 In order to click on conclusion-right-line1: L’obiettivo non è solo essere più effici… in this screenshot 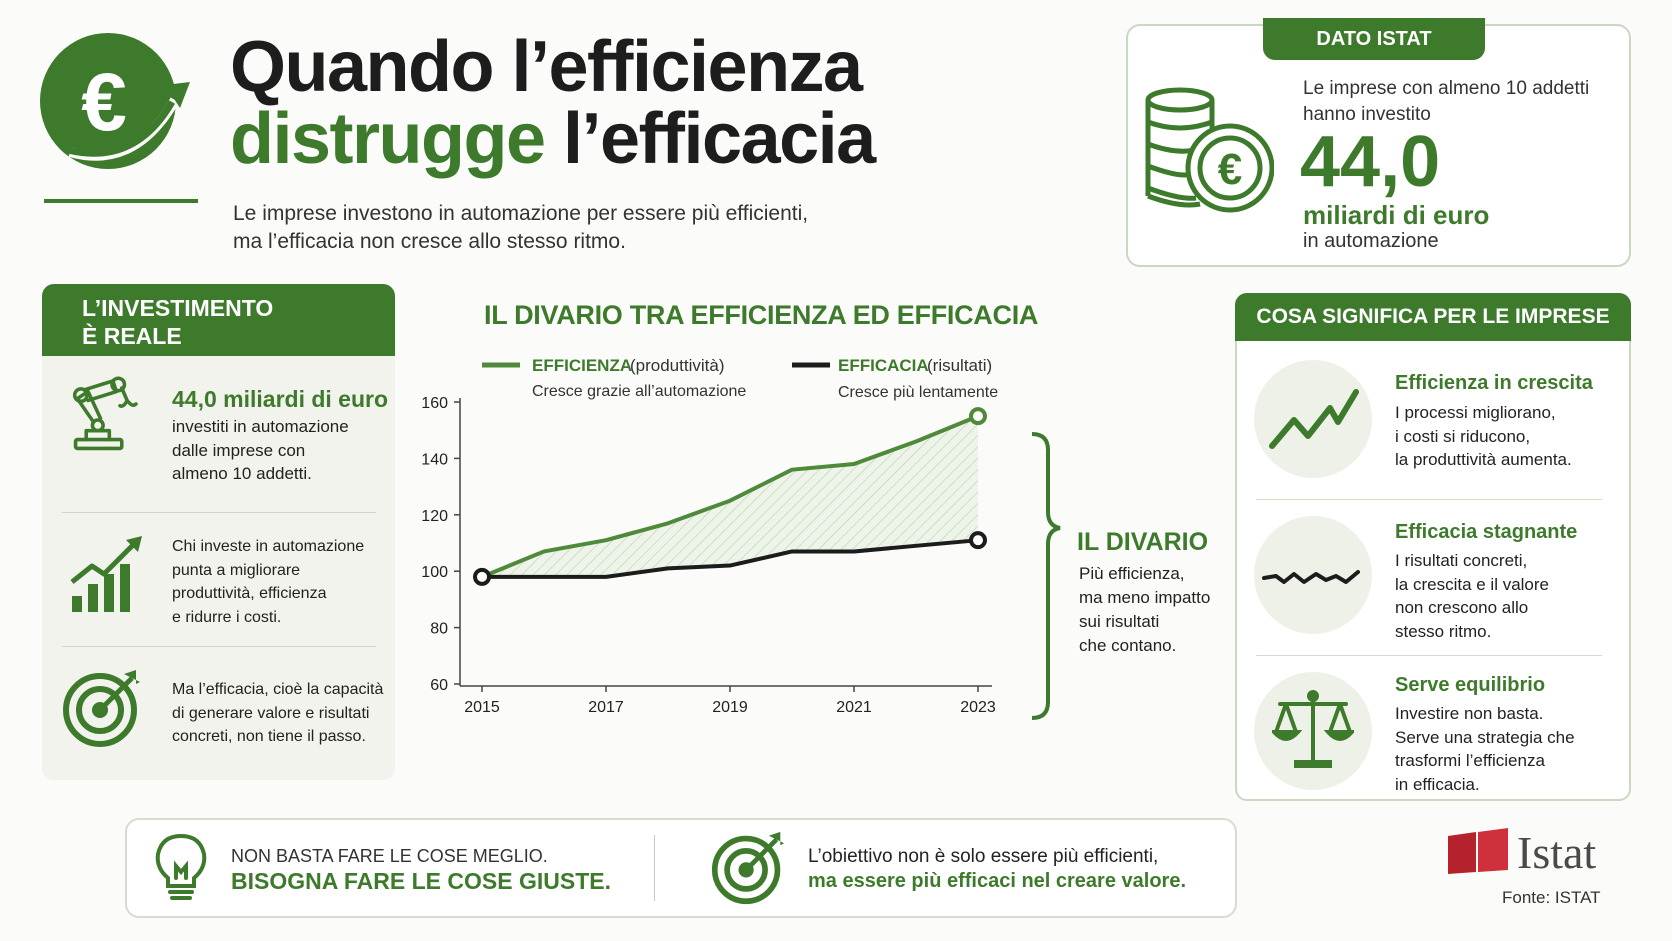, I will do `click(983, 856)`.